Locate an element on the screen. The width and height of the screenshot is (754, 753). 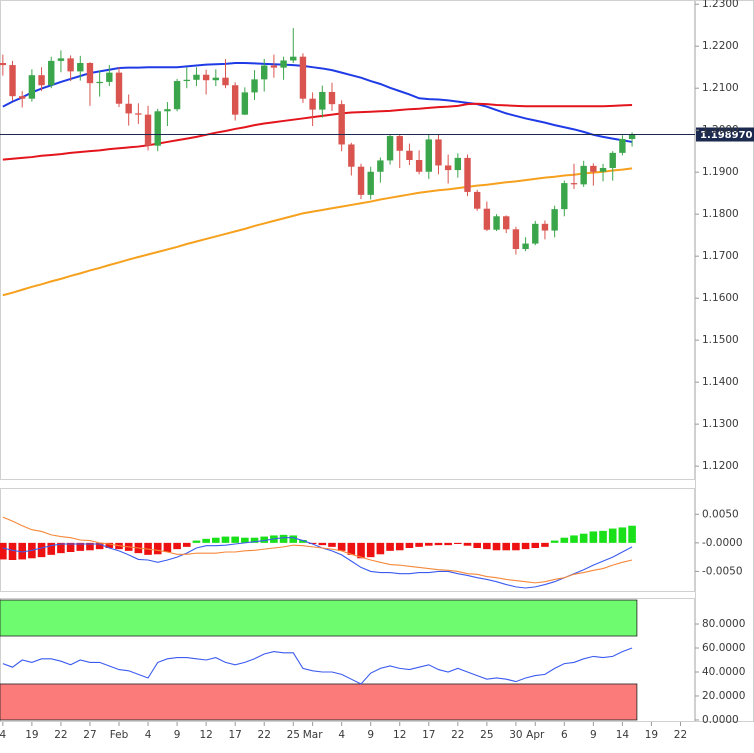
x-tick-label: 9 is located at coordinates (370, 735).